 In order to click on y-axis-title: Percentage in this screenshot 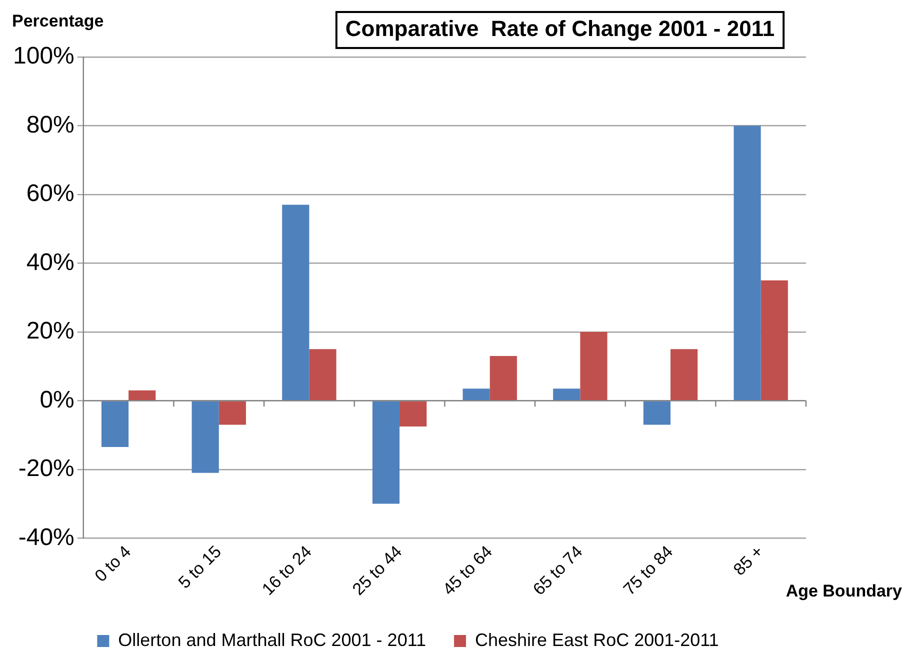, I will do `click(58, 21)`.